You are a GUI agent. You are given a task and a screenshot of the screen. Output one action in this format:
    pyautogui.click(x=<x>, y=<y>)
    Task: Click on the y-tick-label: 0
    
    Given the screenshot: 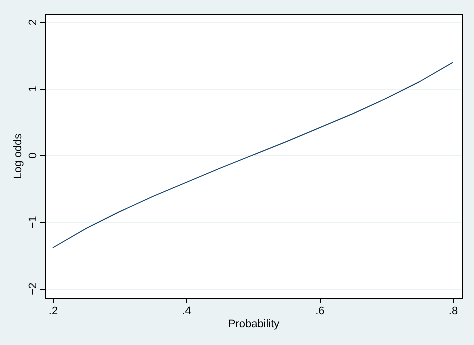 What is the action you would take?
    pyautogui.click(x=34, y=155)
    